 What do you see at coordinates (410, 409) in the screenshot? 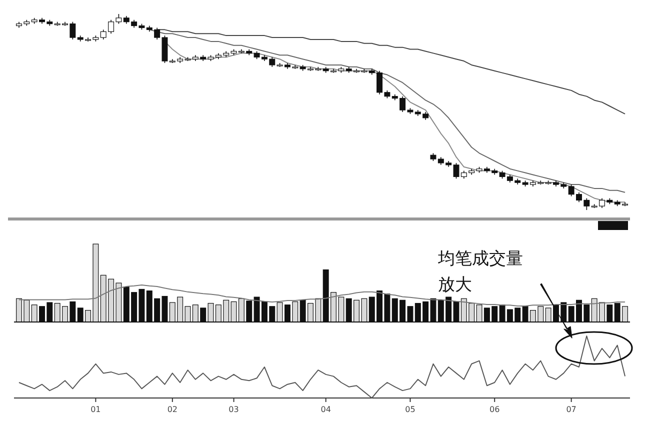
I see `x-tick-label: 05` at bounding box center [410, 409].